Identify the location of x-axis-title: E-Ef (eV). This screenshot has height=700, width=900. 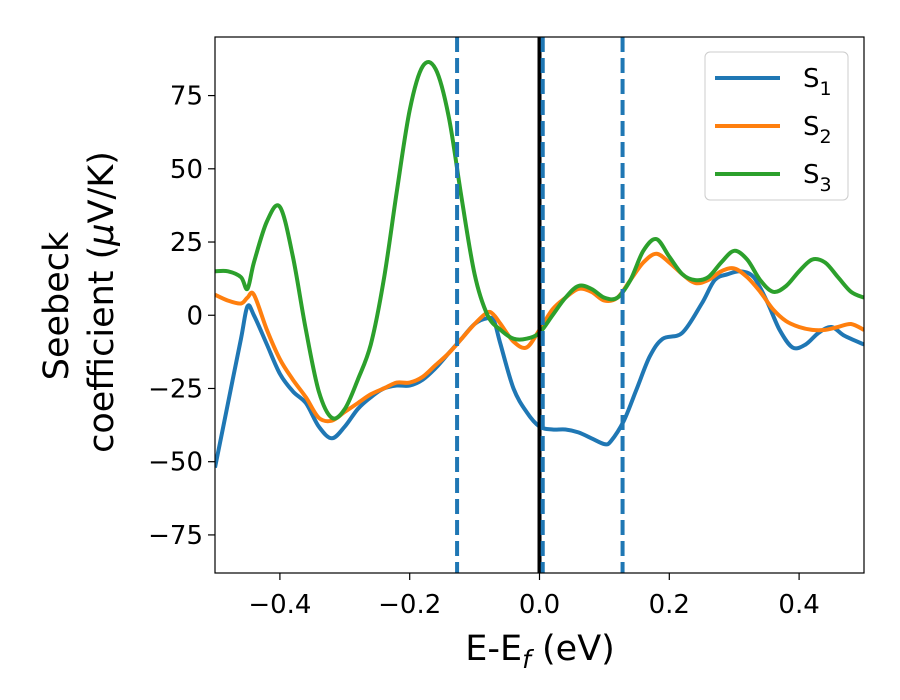
(540, 651).